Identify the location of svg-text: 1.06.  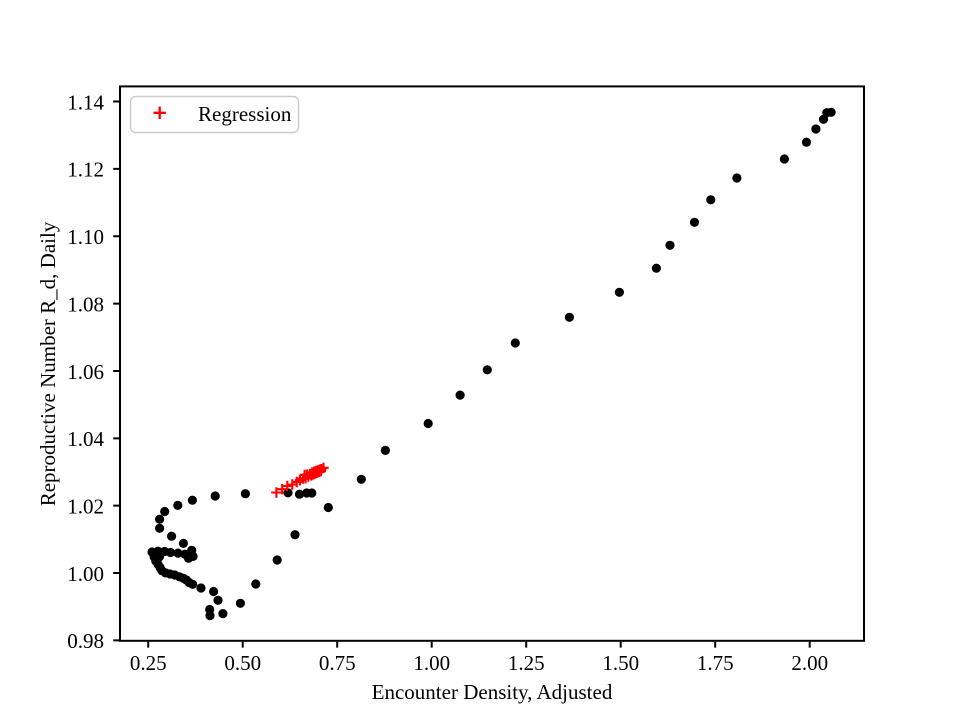
(85, 372).